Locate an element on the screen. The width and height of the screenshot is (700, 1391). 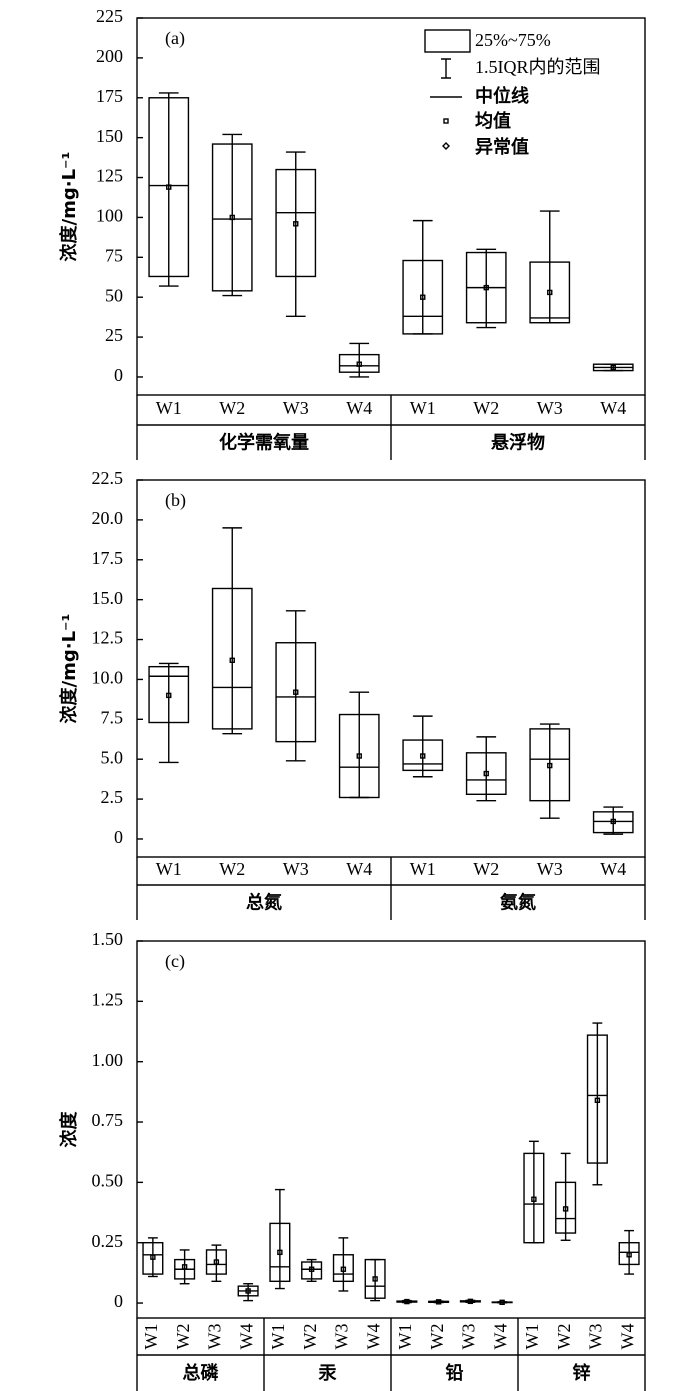
y-tick-label: 17.5 is located at coordinates (108, 558).